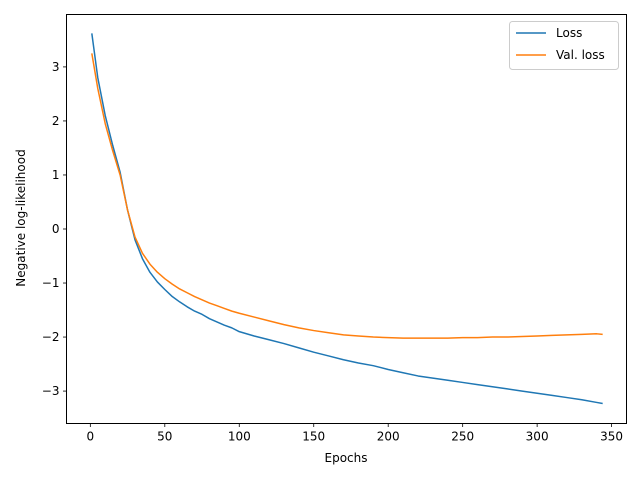 This screenshot has width=640, height=480. I want to click on y-tick-label: −2, so click(51, 337).